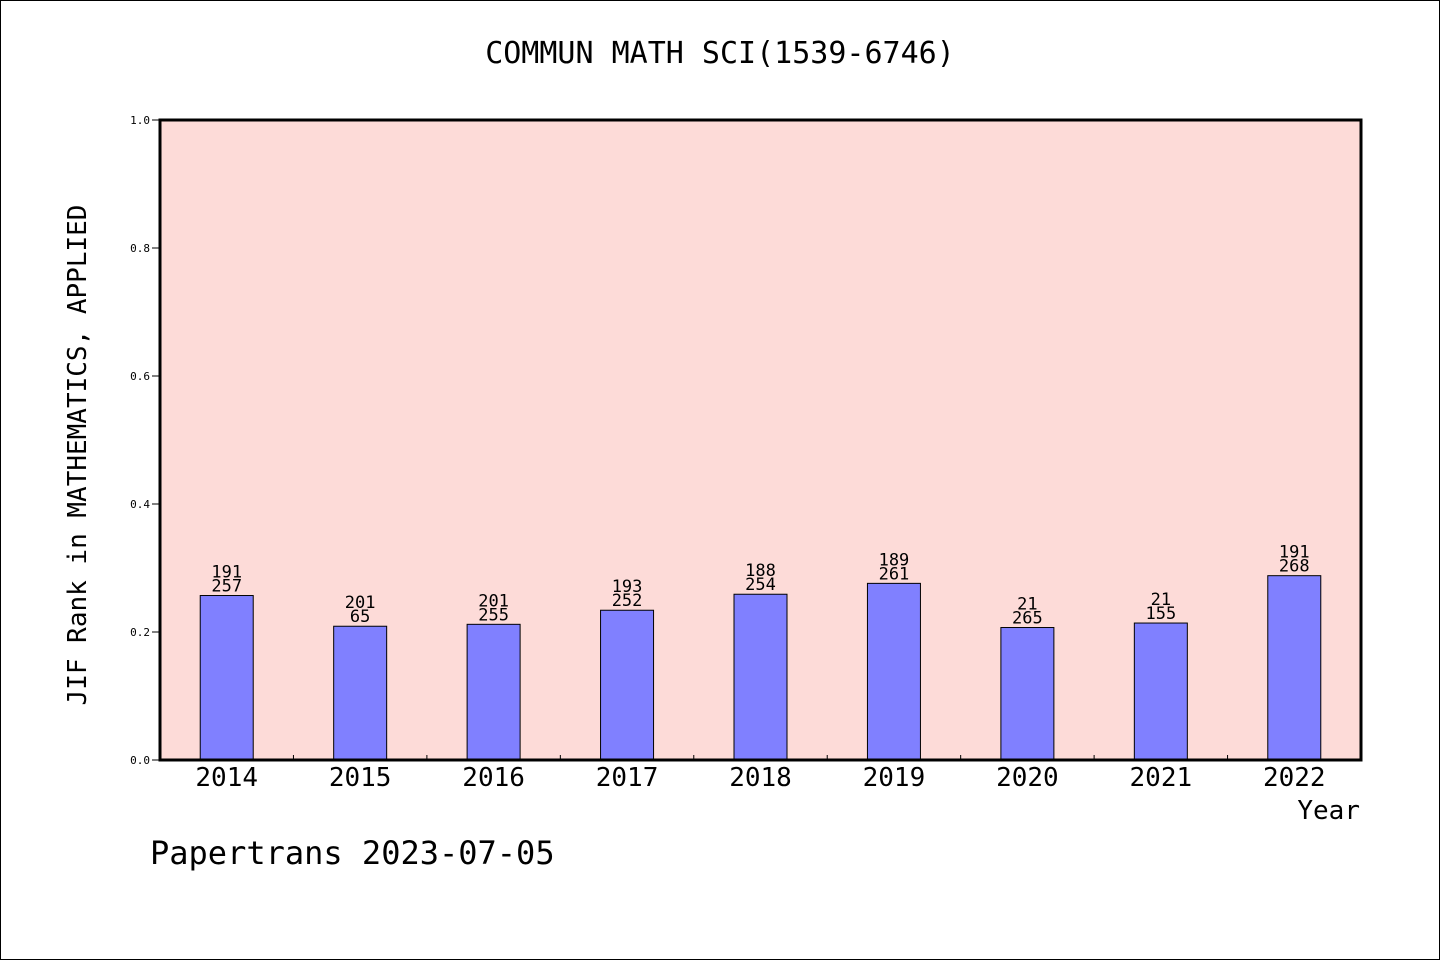 The width and height of the screenshot is (1440, 960). What do you see at coordinates (1027, 778) in the screenshot?
I see `x-tick-label: 2020` at bounding box center [1027, 778].